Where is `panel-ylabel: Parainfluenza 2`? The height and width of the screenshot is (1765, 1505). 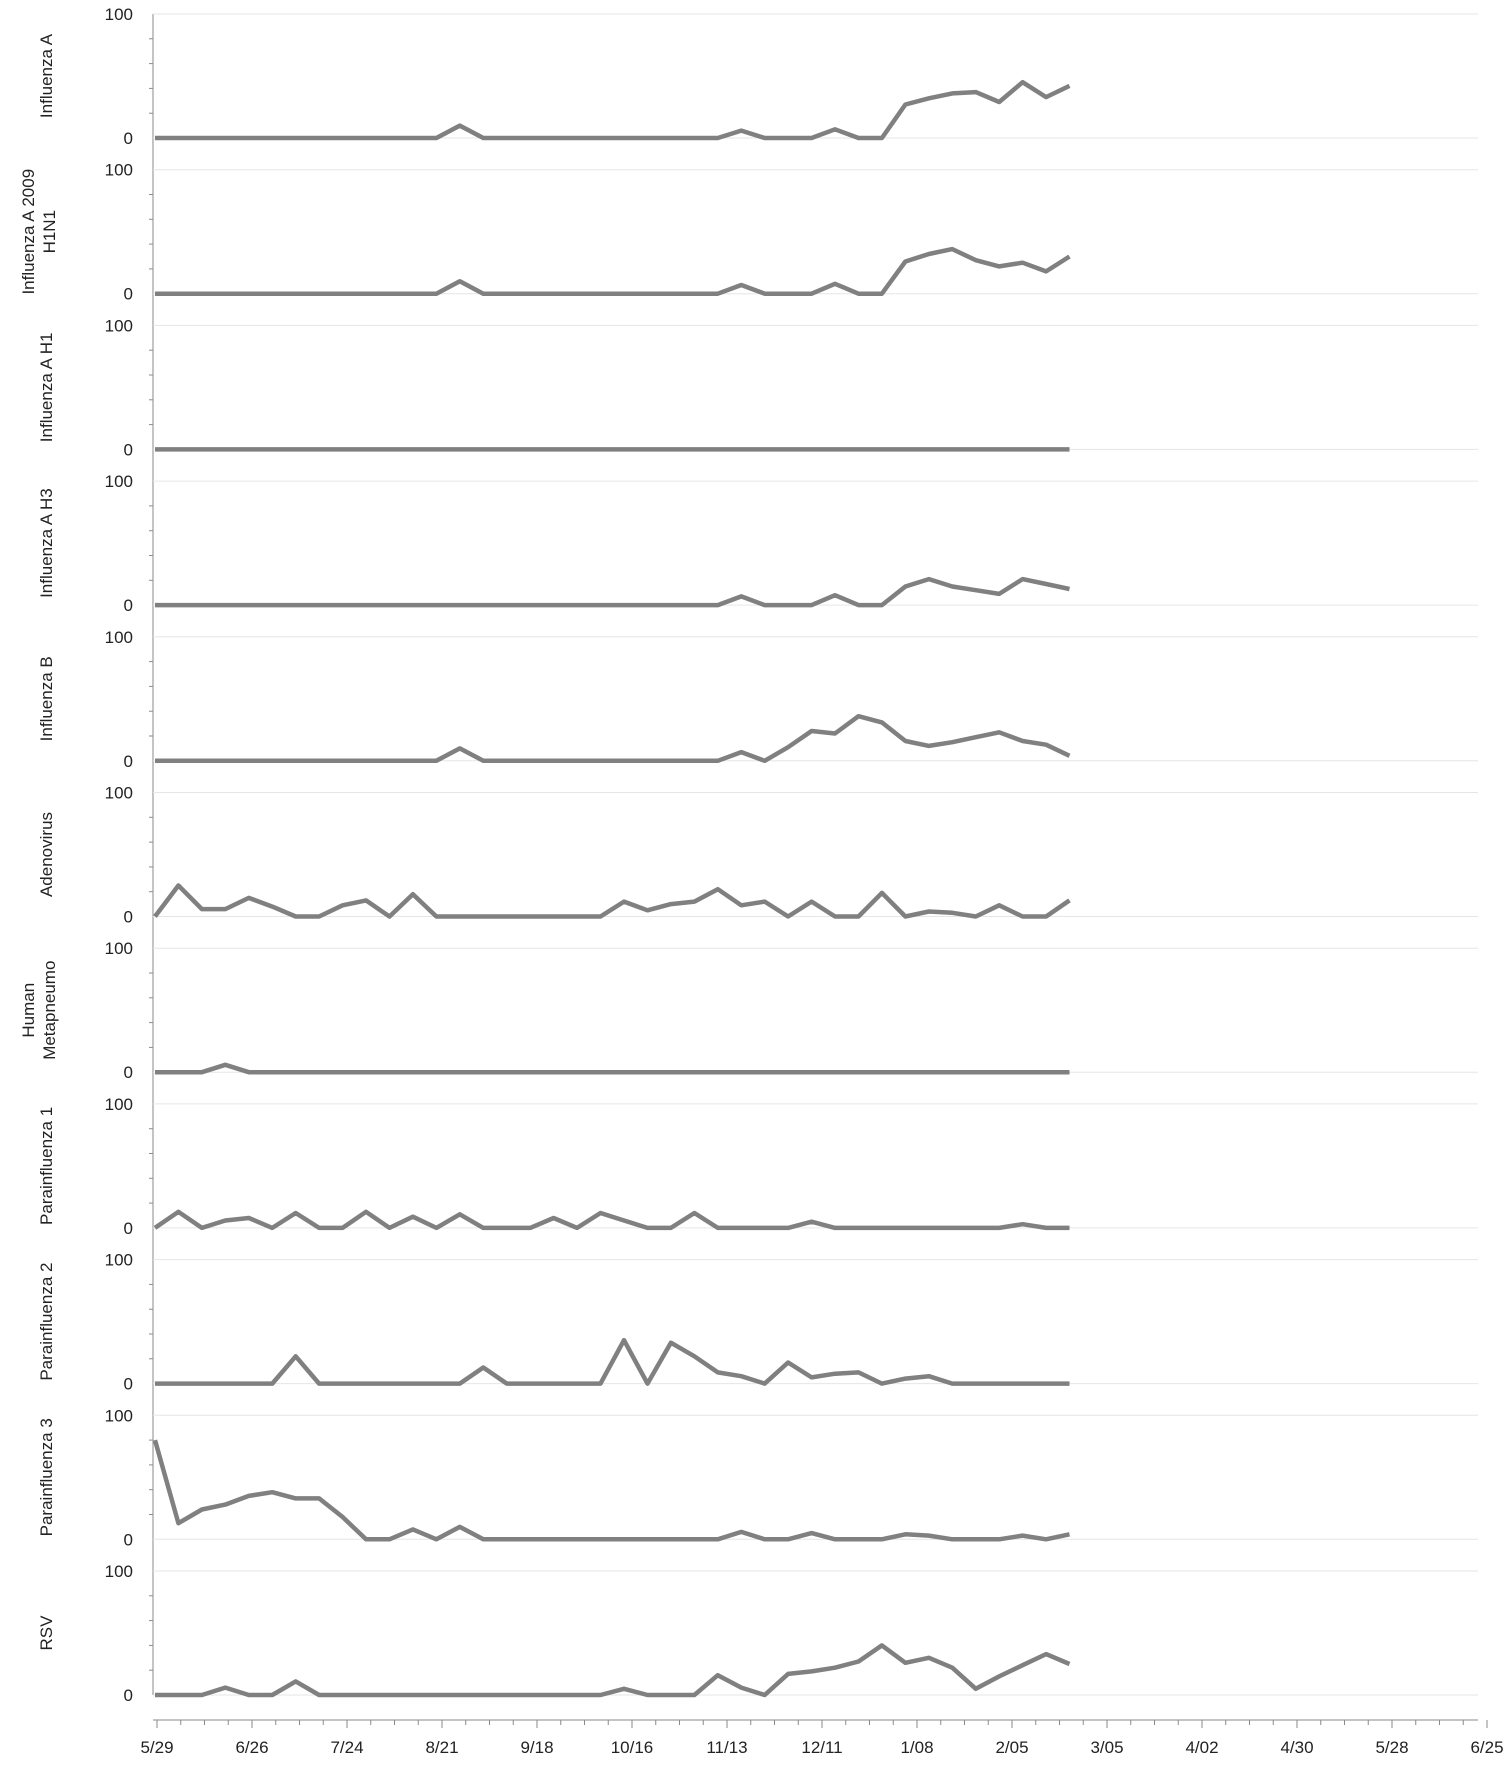
panel-ylabel: Parainfluenza 2 is located at coordinates (46, 1322).